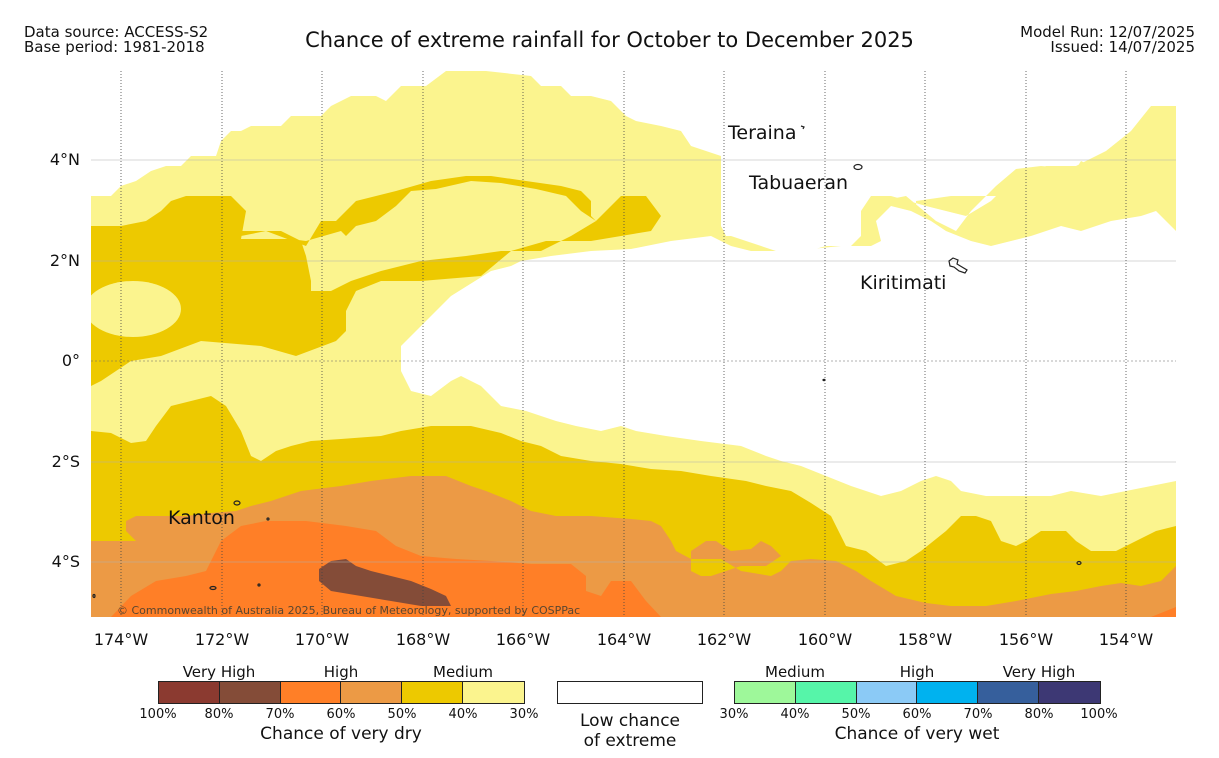 The image size is (1219, 758). Describe the element at coordinates (825, 639) in the screenshot. I see `lon-label-160w: 160°W` at that location.